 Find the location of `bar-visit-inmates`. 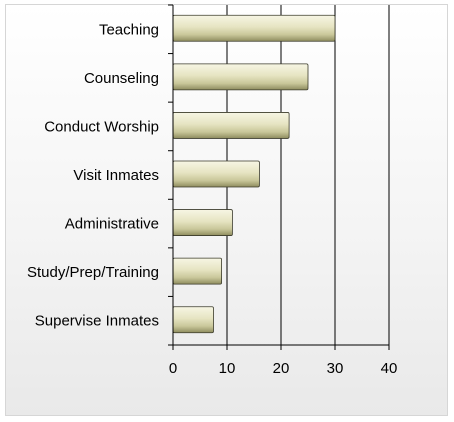

bar-visit-inmates is located at coordinates (216, 174).